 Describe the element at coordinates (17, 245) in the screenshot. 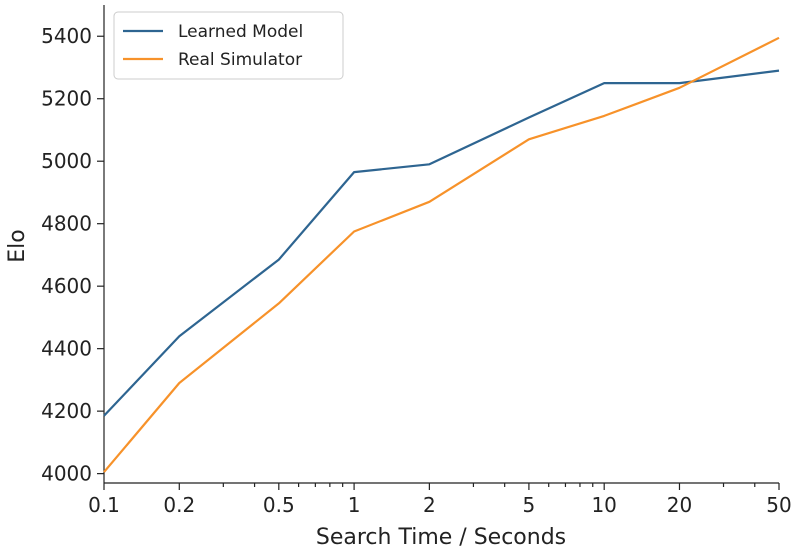

I see `y-axis-label: Elo` at that location.